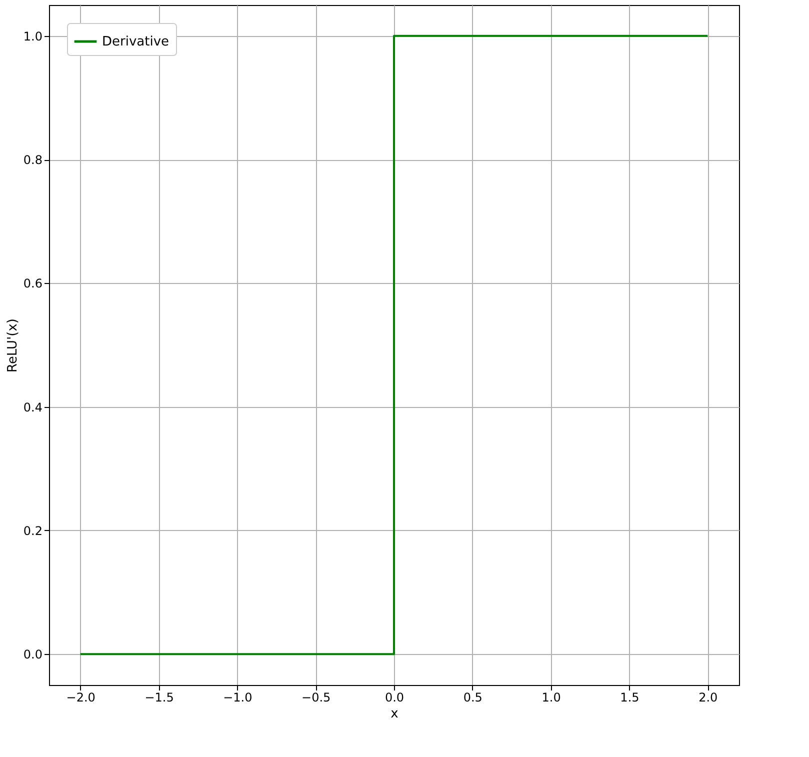  What do you see at coordinates (237, 697) in the screenshot?
I see `x-tick-label: −1.0` at bounding box center [237, 697].